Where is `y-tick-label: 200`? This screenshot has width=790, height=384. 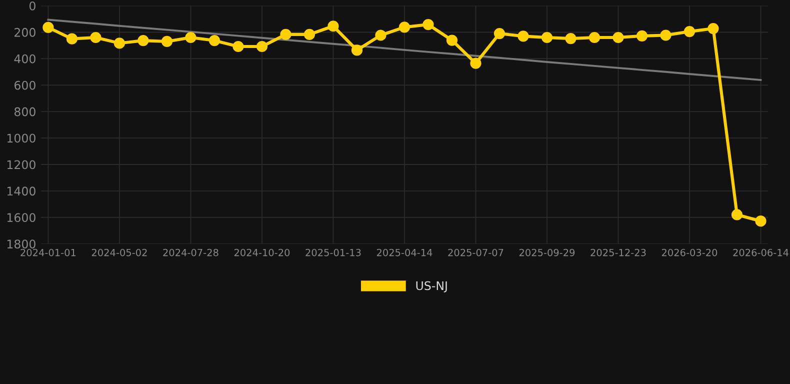 y-tick-label: 200 is located at coordinates (25, 32).